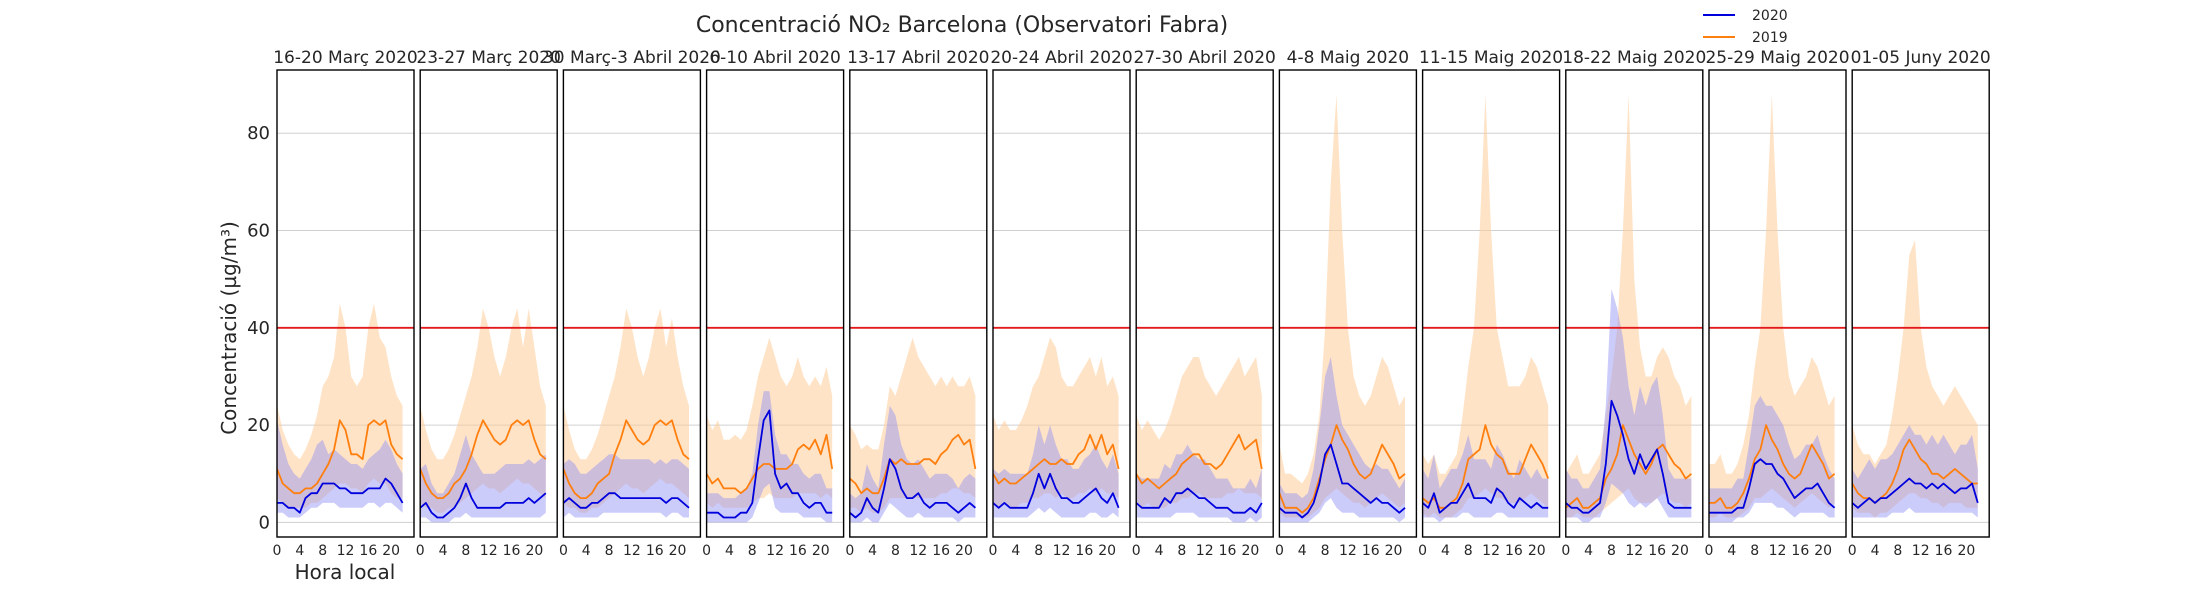 This screenshot has width=2200, height=600. Describe the element at coordinates (1205, 58) in the screenshot. I see `panel-title: 27-30 Abril 2020` at that location.